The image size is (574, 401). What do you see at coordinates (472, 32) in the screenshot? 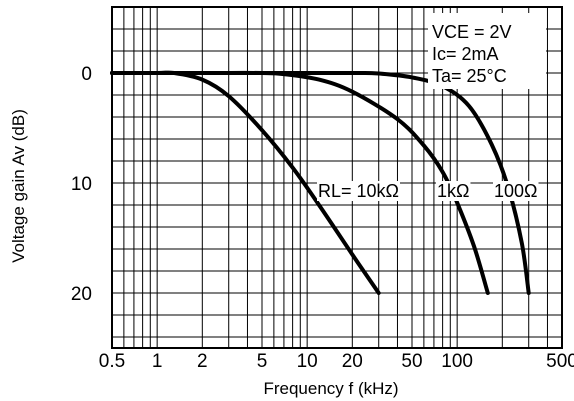
I see `condition-vce: VCE = 2V` at bounding box center [472, 32].